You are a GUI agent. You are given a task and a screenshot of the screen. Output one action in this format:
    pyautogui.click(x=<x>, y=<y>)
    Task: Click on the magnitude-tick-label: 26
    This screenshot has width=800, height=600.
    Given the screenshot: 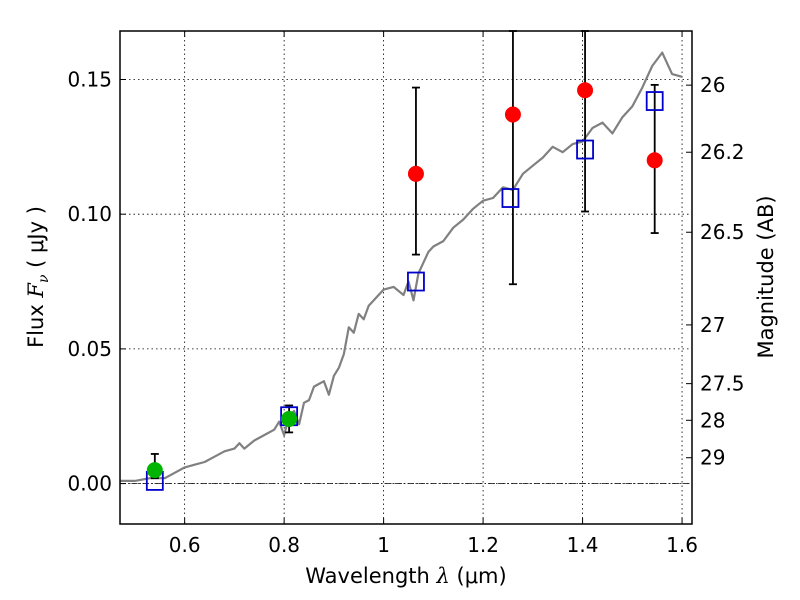 What is the action you would take?
    pyautogui.click(x=712, y=85)
    